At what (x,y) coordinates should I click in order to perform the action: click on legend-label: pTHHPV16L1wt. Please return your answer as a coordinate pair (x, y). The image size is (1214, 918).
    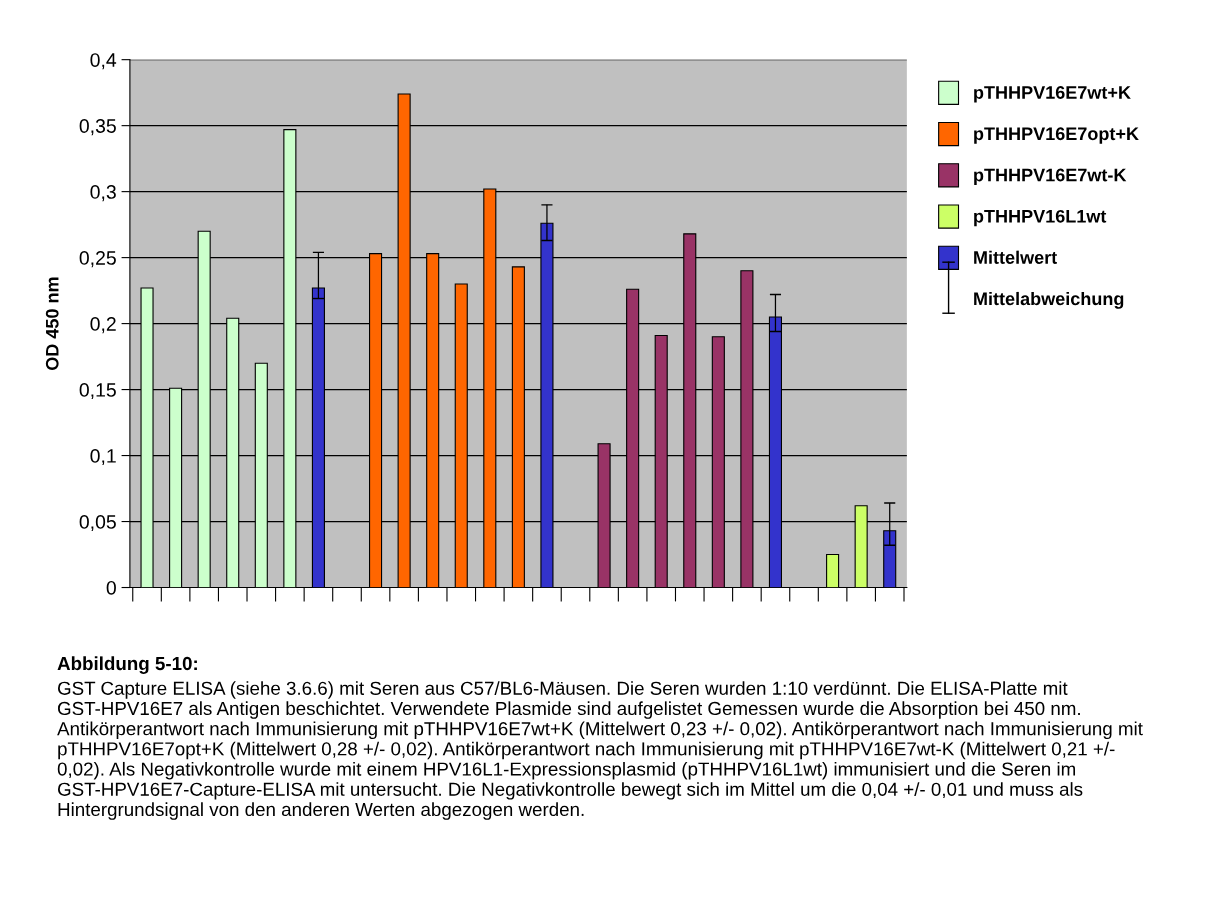
    Looking at the image, I should click on (1040, 218).